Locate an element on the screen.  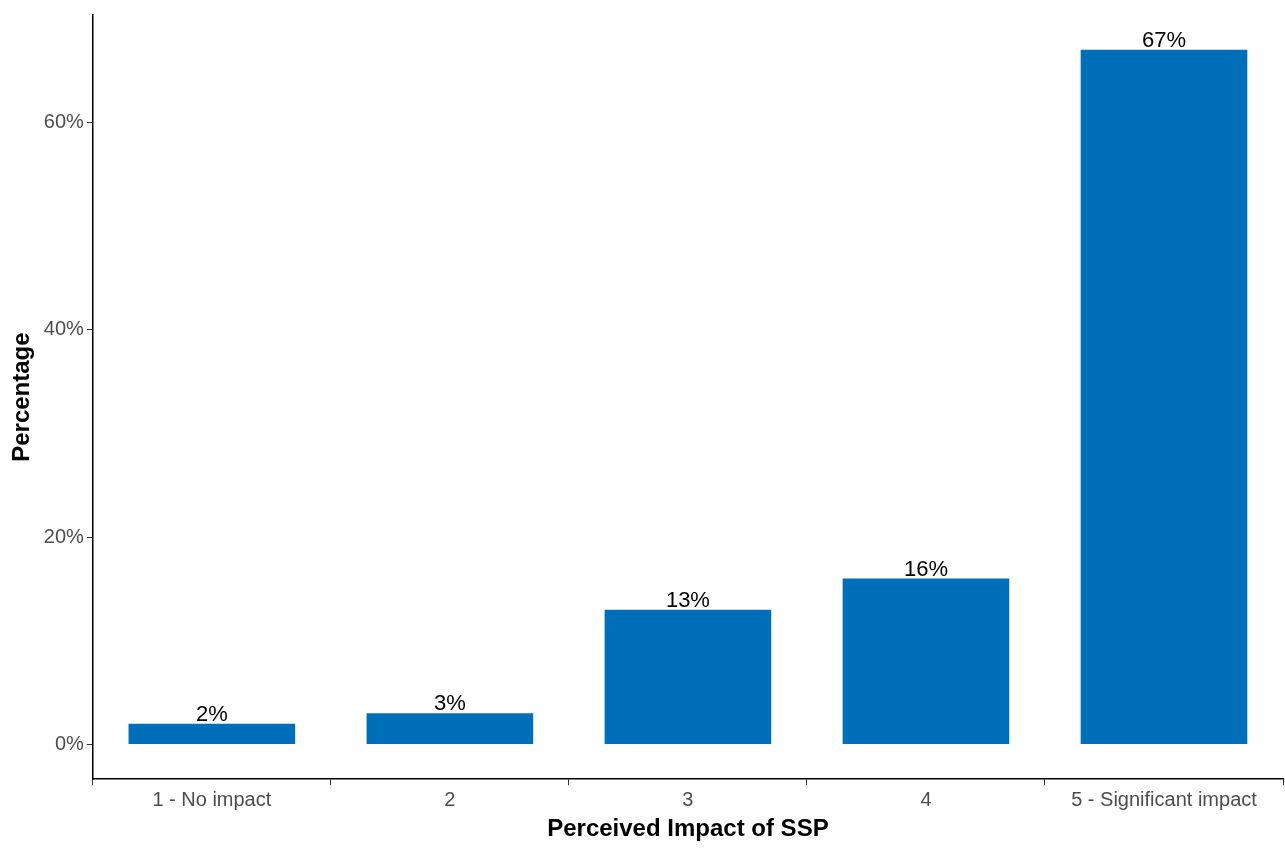
y-tick-label: 40% is located at coordinates (64, 328).